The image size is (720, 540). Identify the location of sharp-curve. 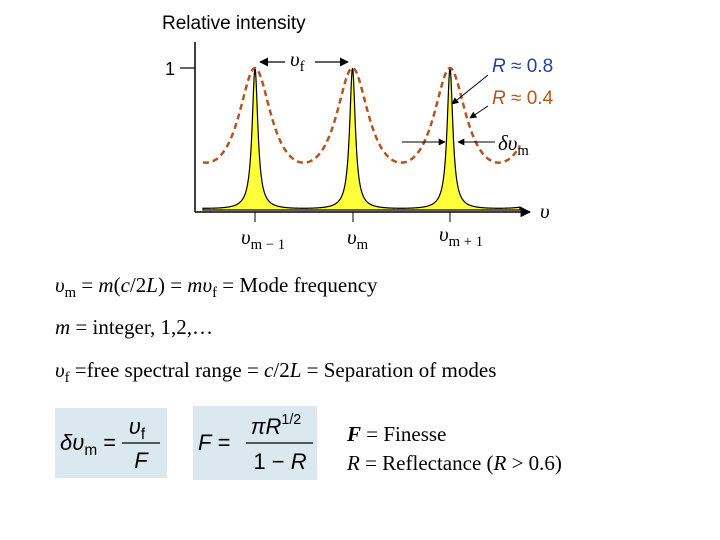
(361, 139).